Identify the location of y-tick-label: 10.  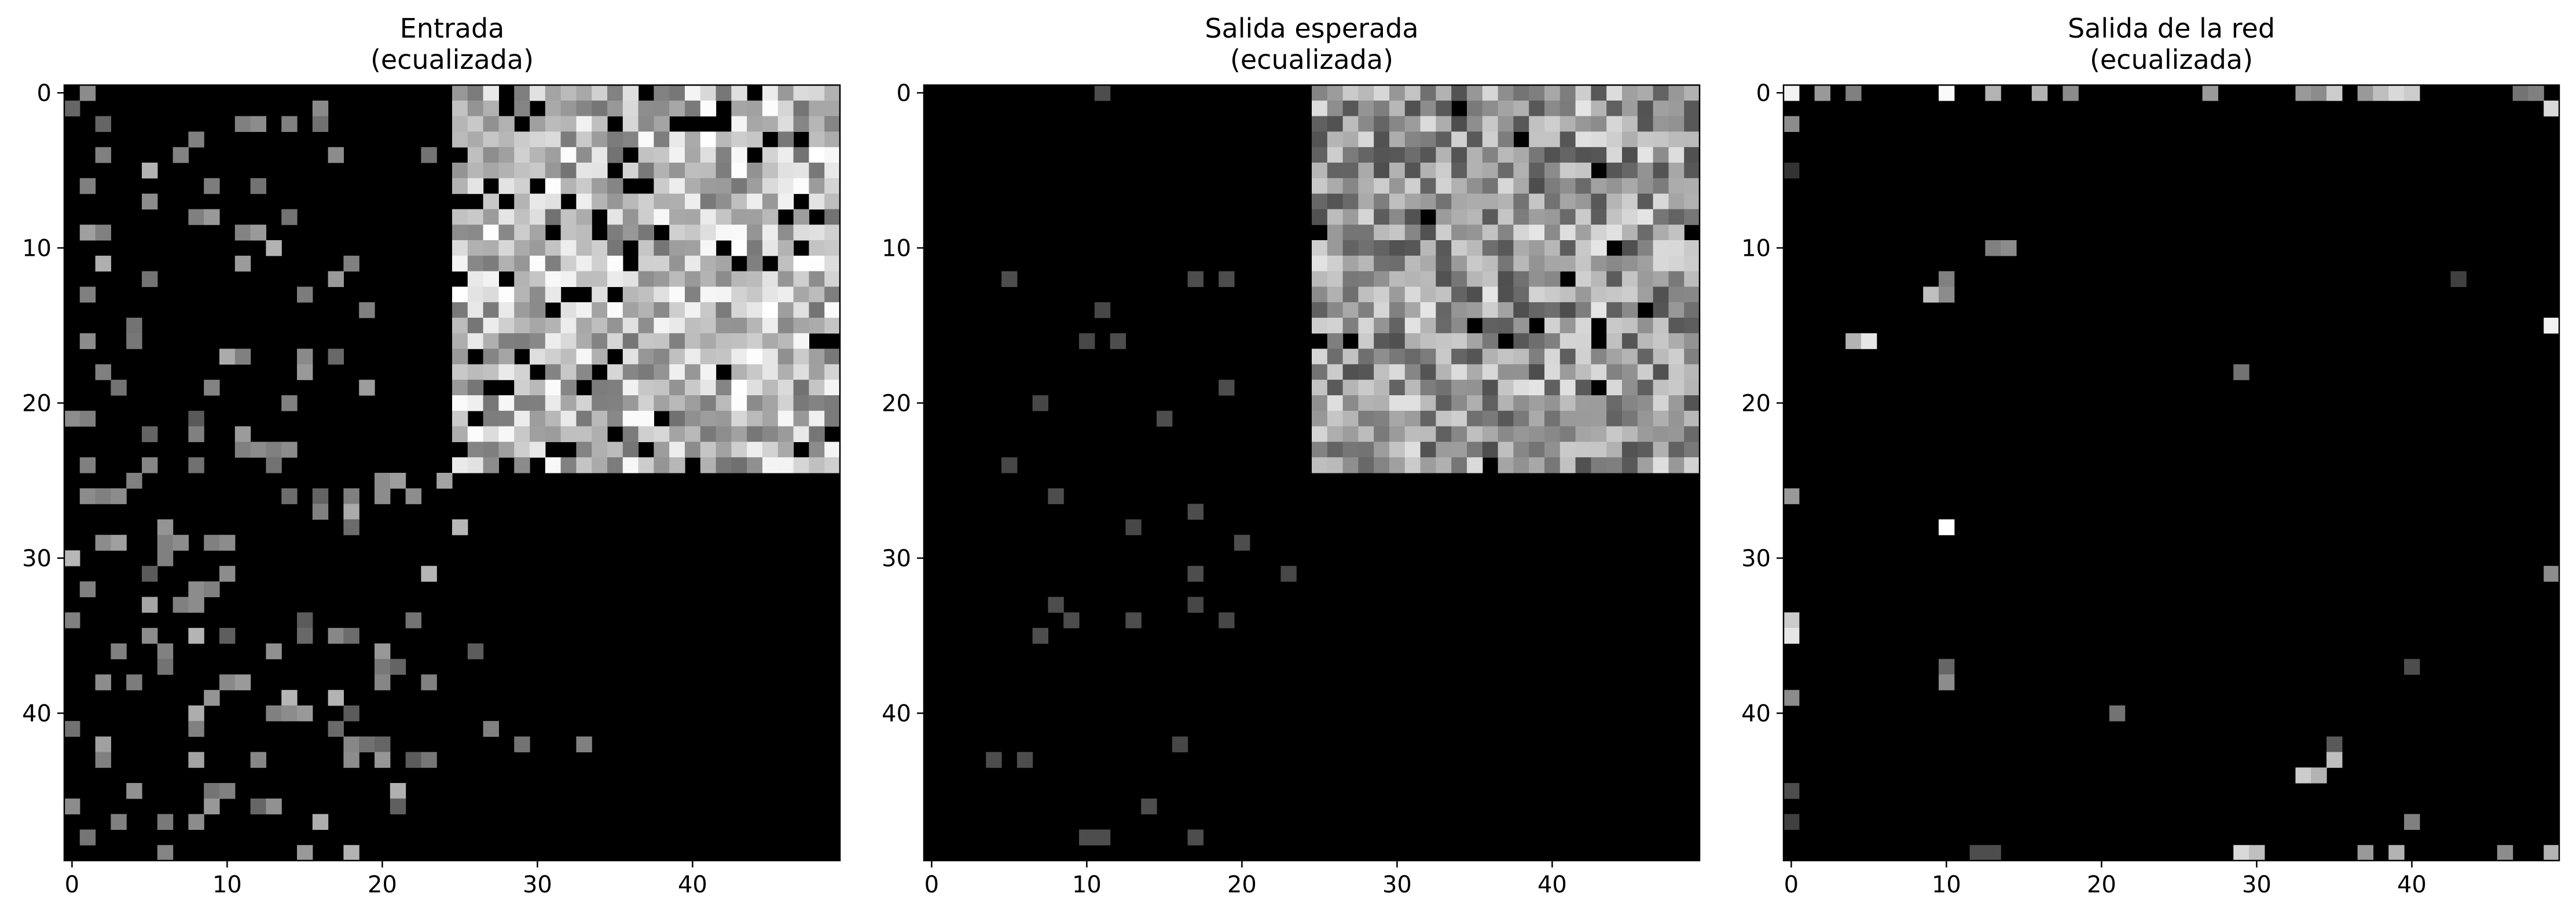
(1756, 248).